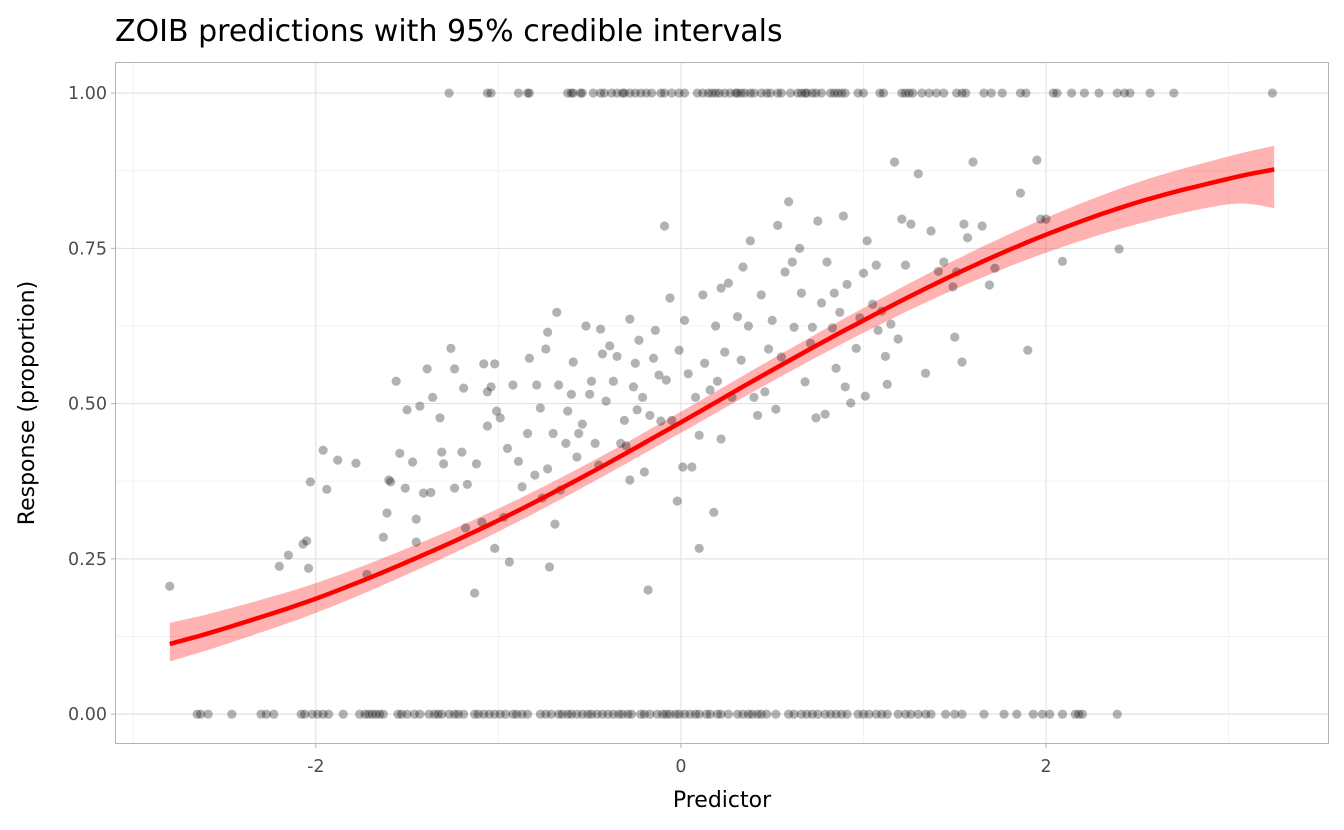 The image size is (1344, 830). Describe the element at coordinates (27, 403) in the screenshot. I see `y-axis-title: Response (proportion)` at that location.